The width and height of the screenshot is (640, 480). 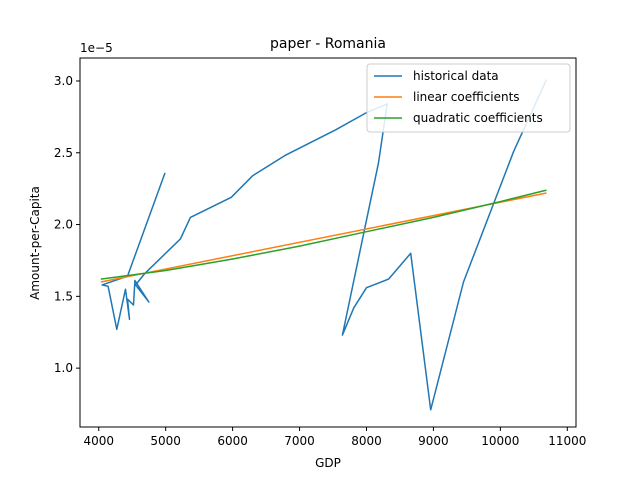 I want to click on y-tick-label: 1.0, so click(x=63, y=368).